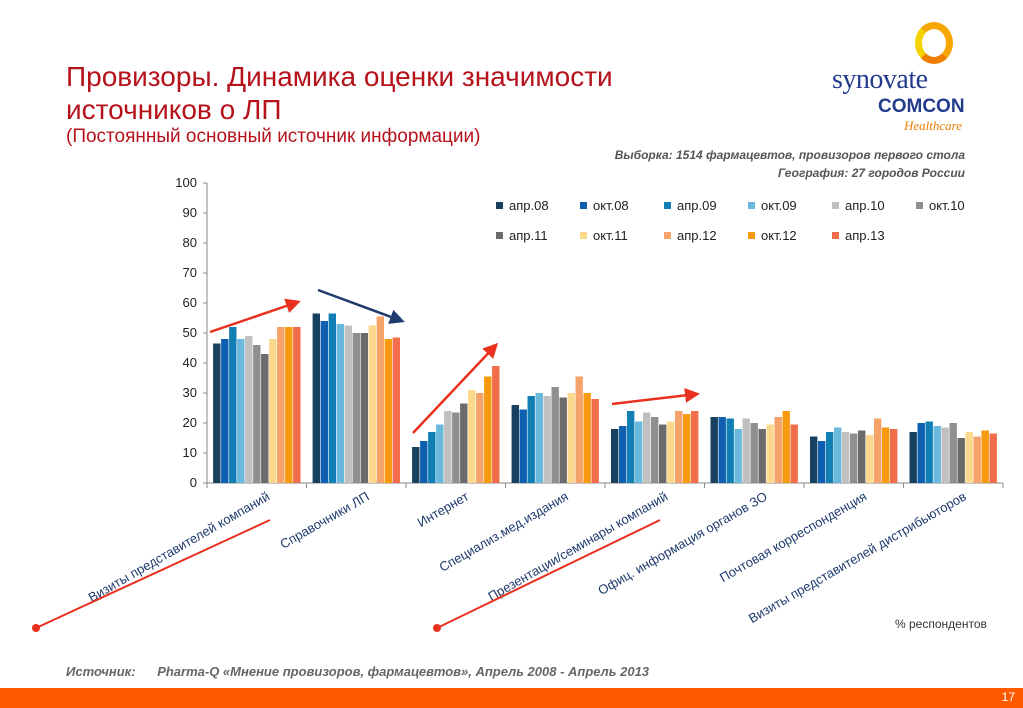  I want to click on footer-bar: 17, so click(511, 698).